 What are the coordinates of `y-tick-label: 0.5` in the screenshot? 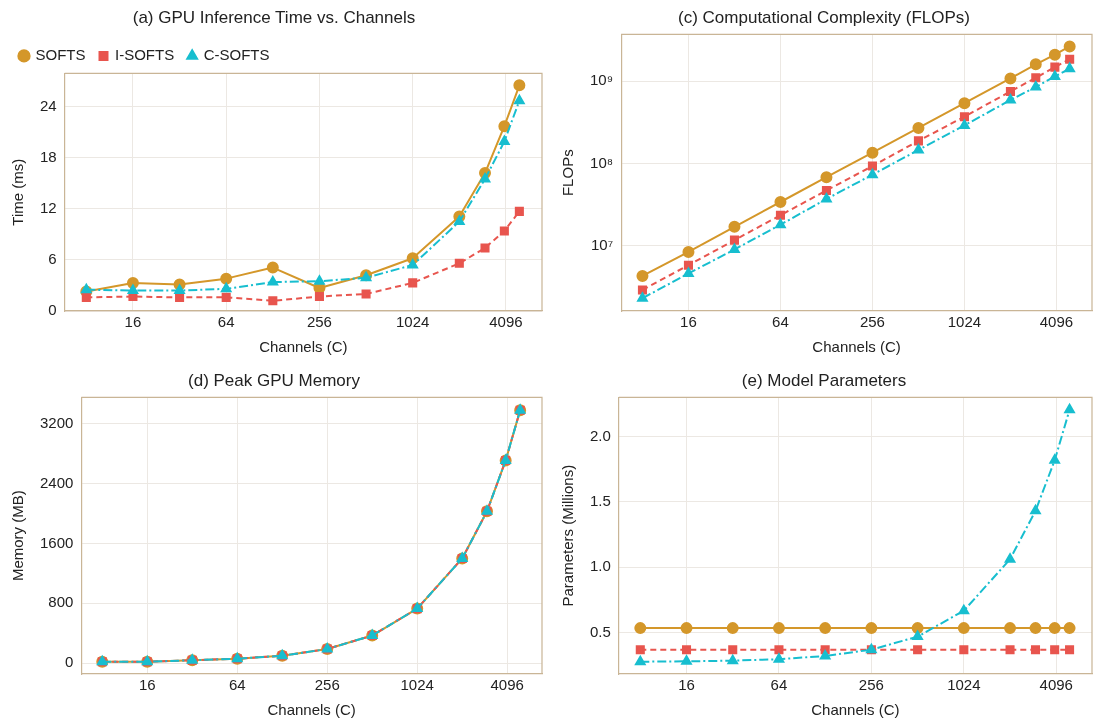 It's located at (600, 631).